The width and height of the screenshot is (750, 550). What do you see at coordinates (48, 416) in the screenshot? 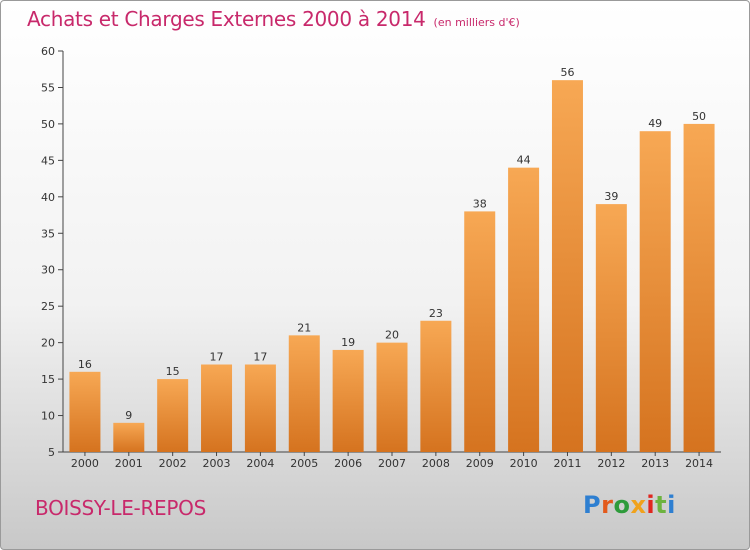
I see `y-tick-label: 10` at bounding box center [48, 416].